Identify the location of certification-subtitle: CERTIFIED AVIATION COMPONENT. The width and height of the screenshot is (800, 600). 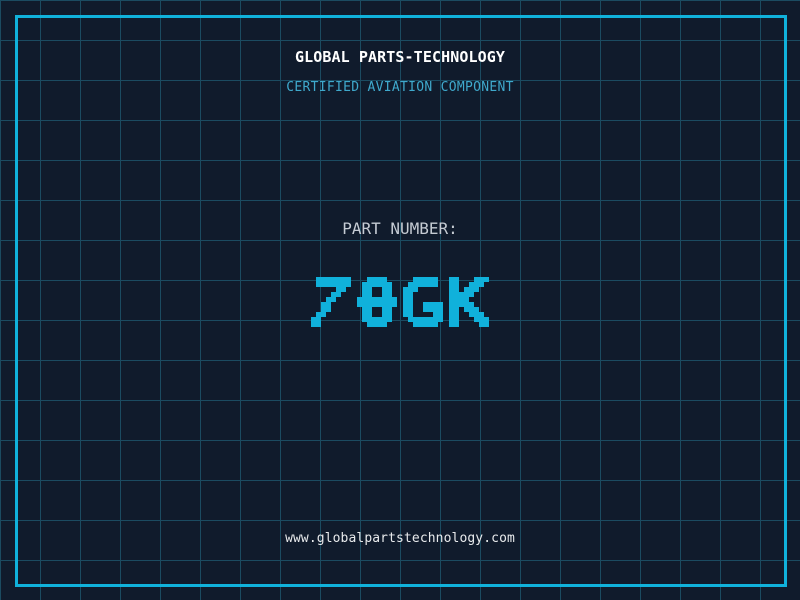
(400, 87).